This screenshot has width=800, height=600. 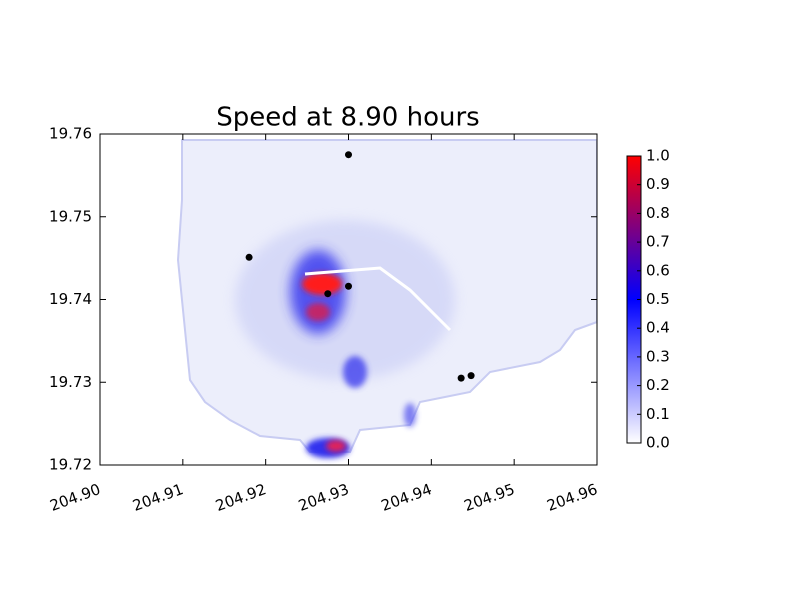 I want to click on colorbar-tick-label: 0.7, so click(x=658, y=242).